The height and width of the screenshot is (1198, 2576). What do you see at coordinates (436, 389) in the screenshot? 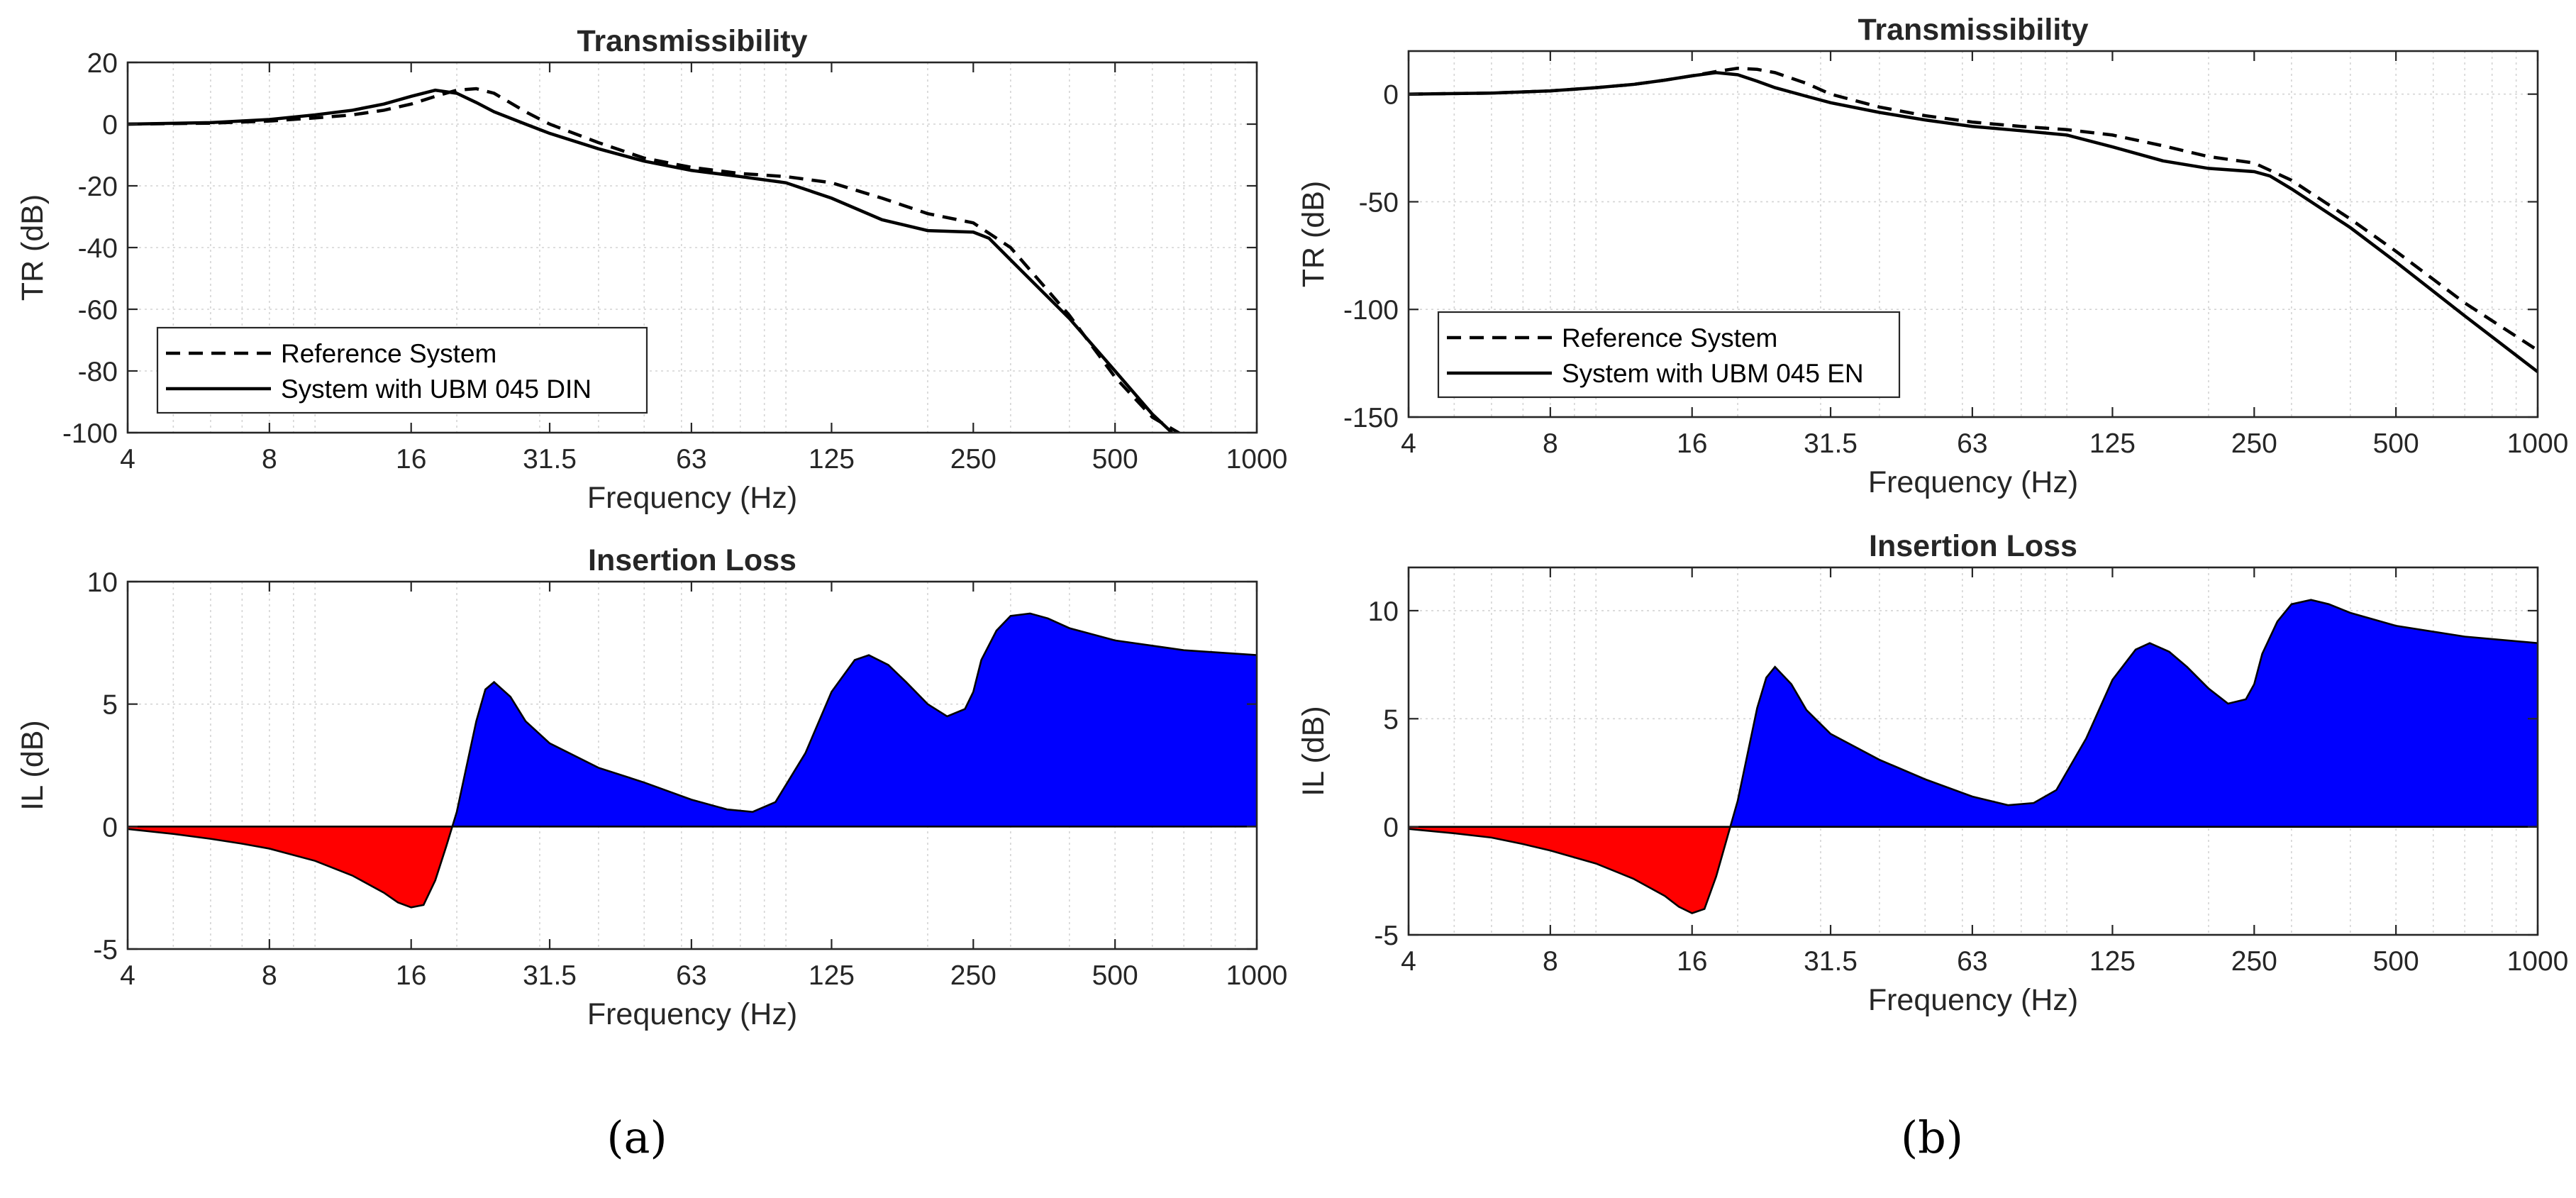
I see `legend-entry-system-with-ubm-045-din: System with UBM 045 DIN` at bounding box center [436, 389].